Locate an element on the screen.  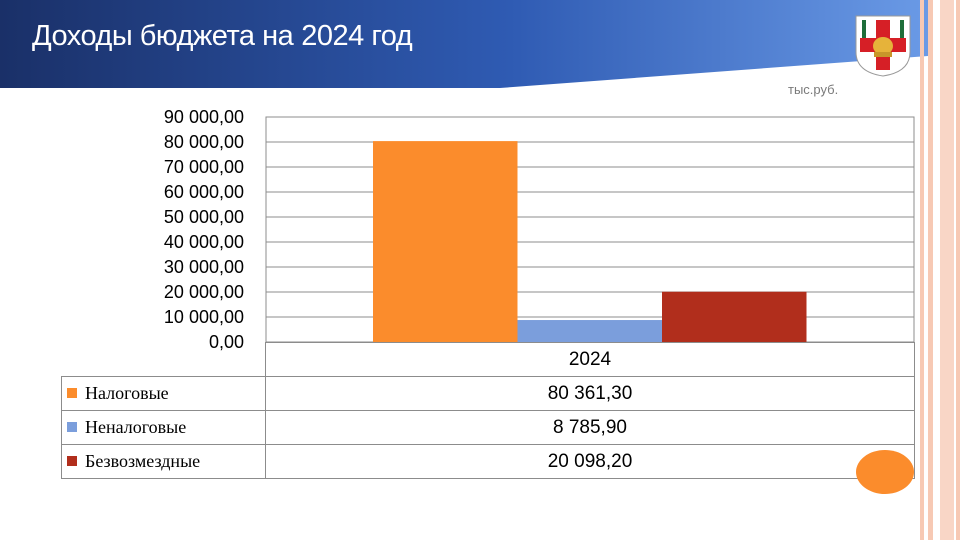
y-tick-label: 90 000,00 is located at coordinates (203, 117).